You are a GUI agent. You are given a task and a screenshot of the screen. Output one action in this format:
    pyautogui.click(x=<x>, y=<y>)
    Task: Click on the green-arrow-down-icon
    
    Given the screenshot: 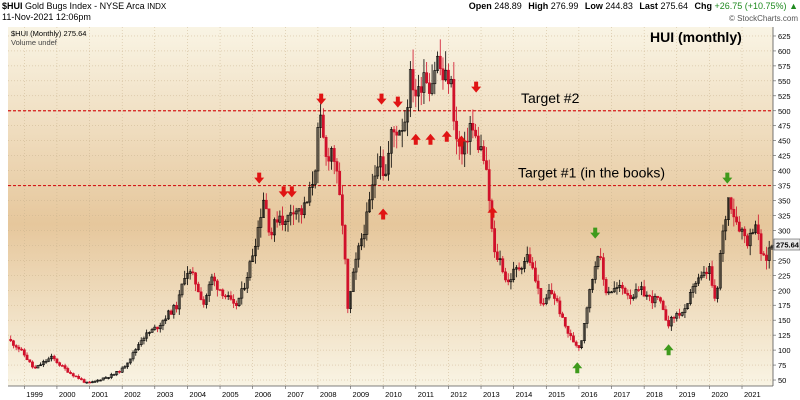 What is the action you would take?
    pyautogui.click(x=727, y=178)
    